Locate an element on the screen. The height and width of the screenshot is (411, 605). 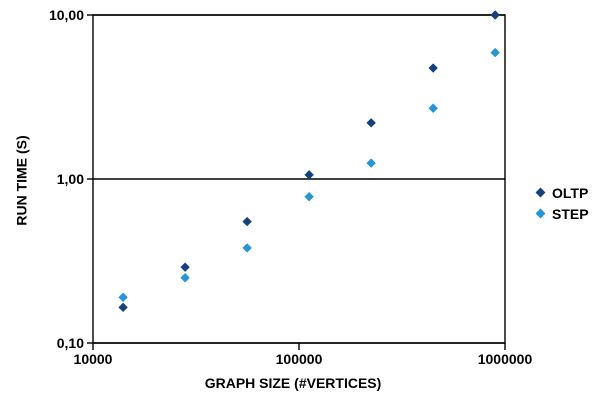
x-tick-label: 1000000 is located at coordinates (505, 359).